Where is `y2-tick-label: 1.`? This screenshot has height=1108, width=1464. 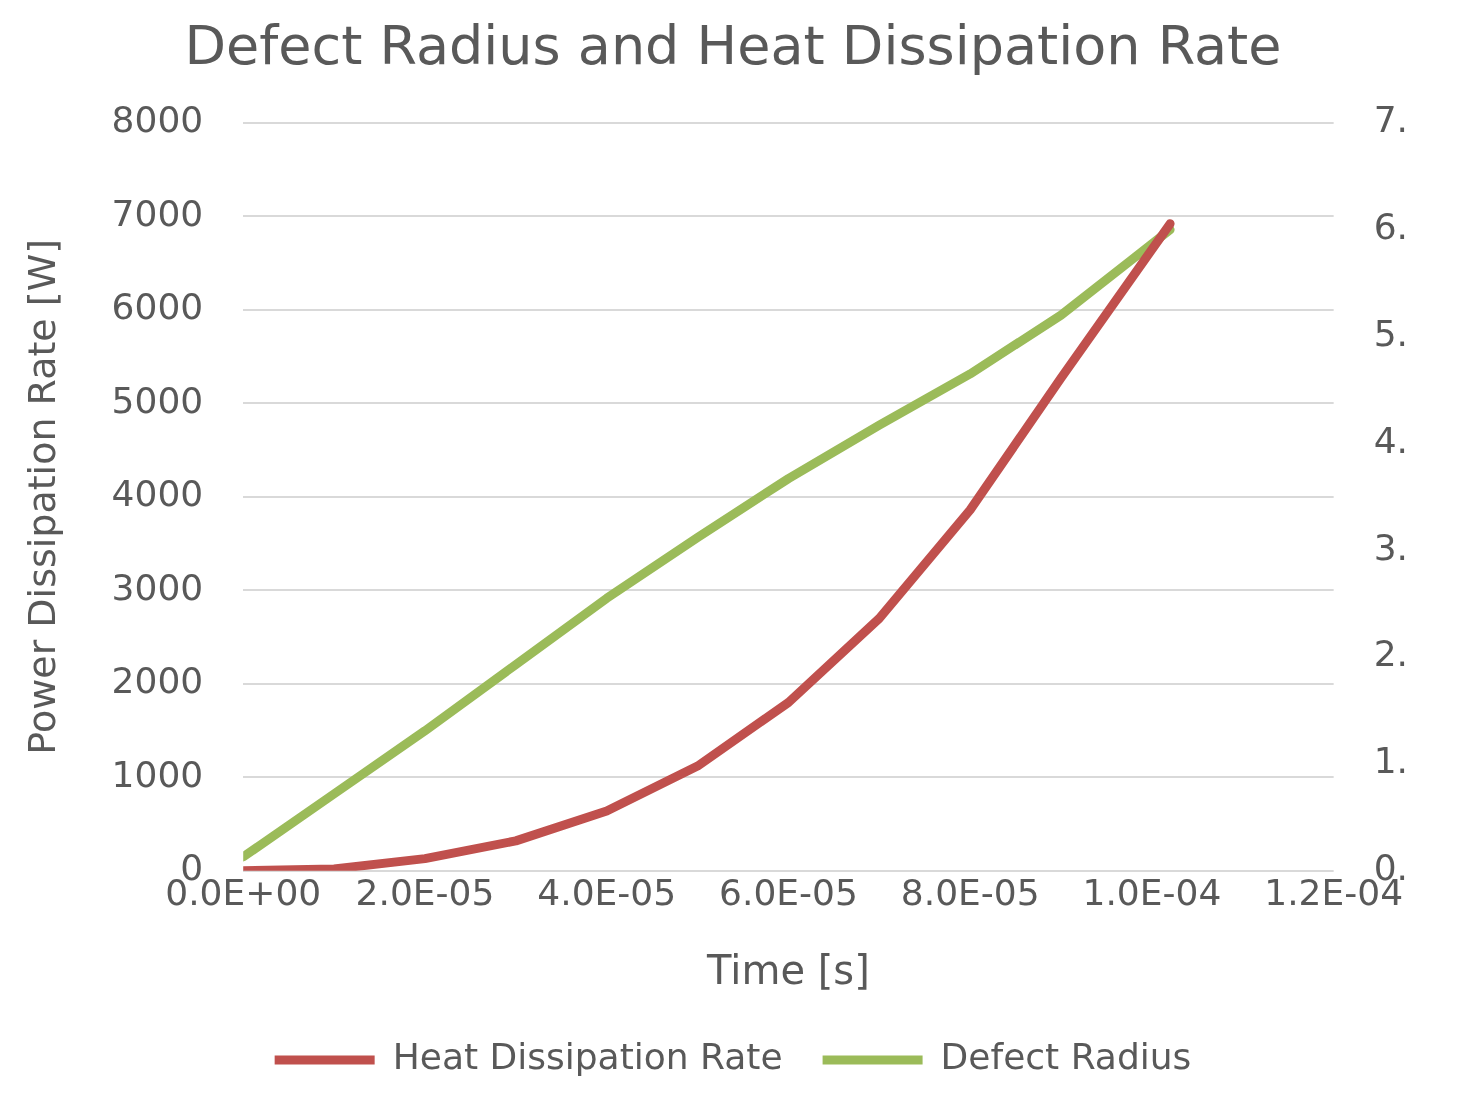
y2-tick-label: 1. is located at coordinates (1391, 761).